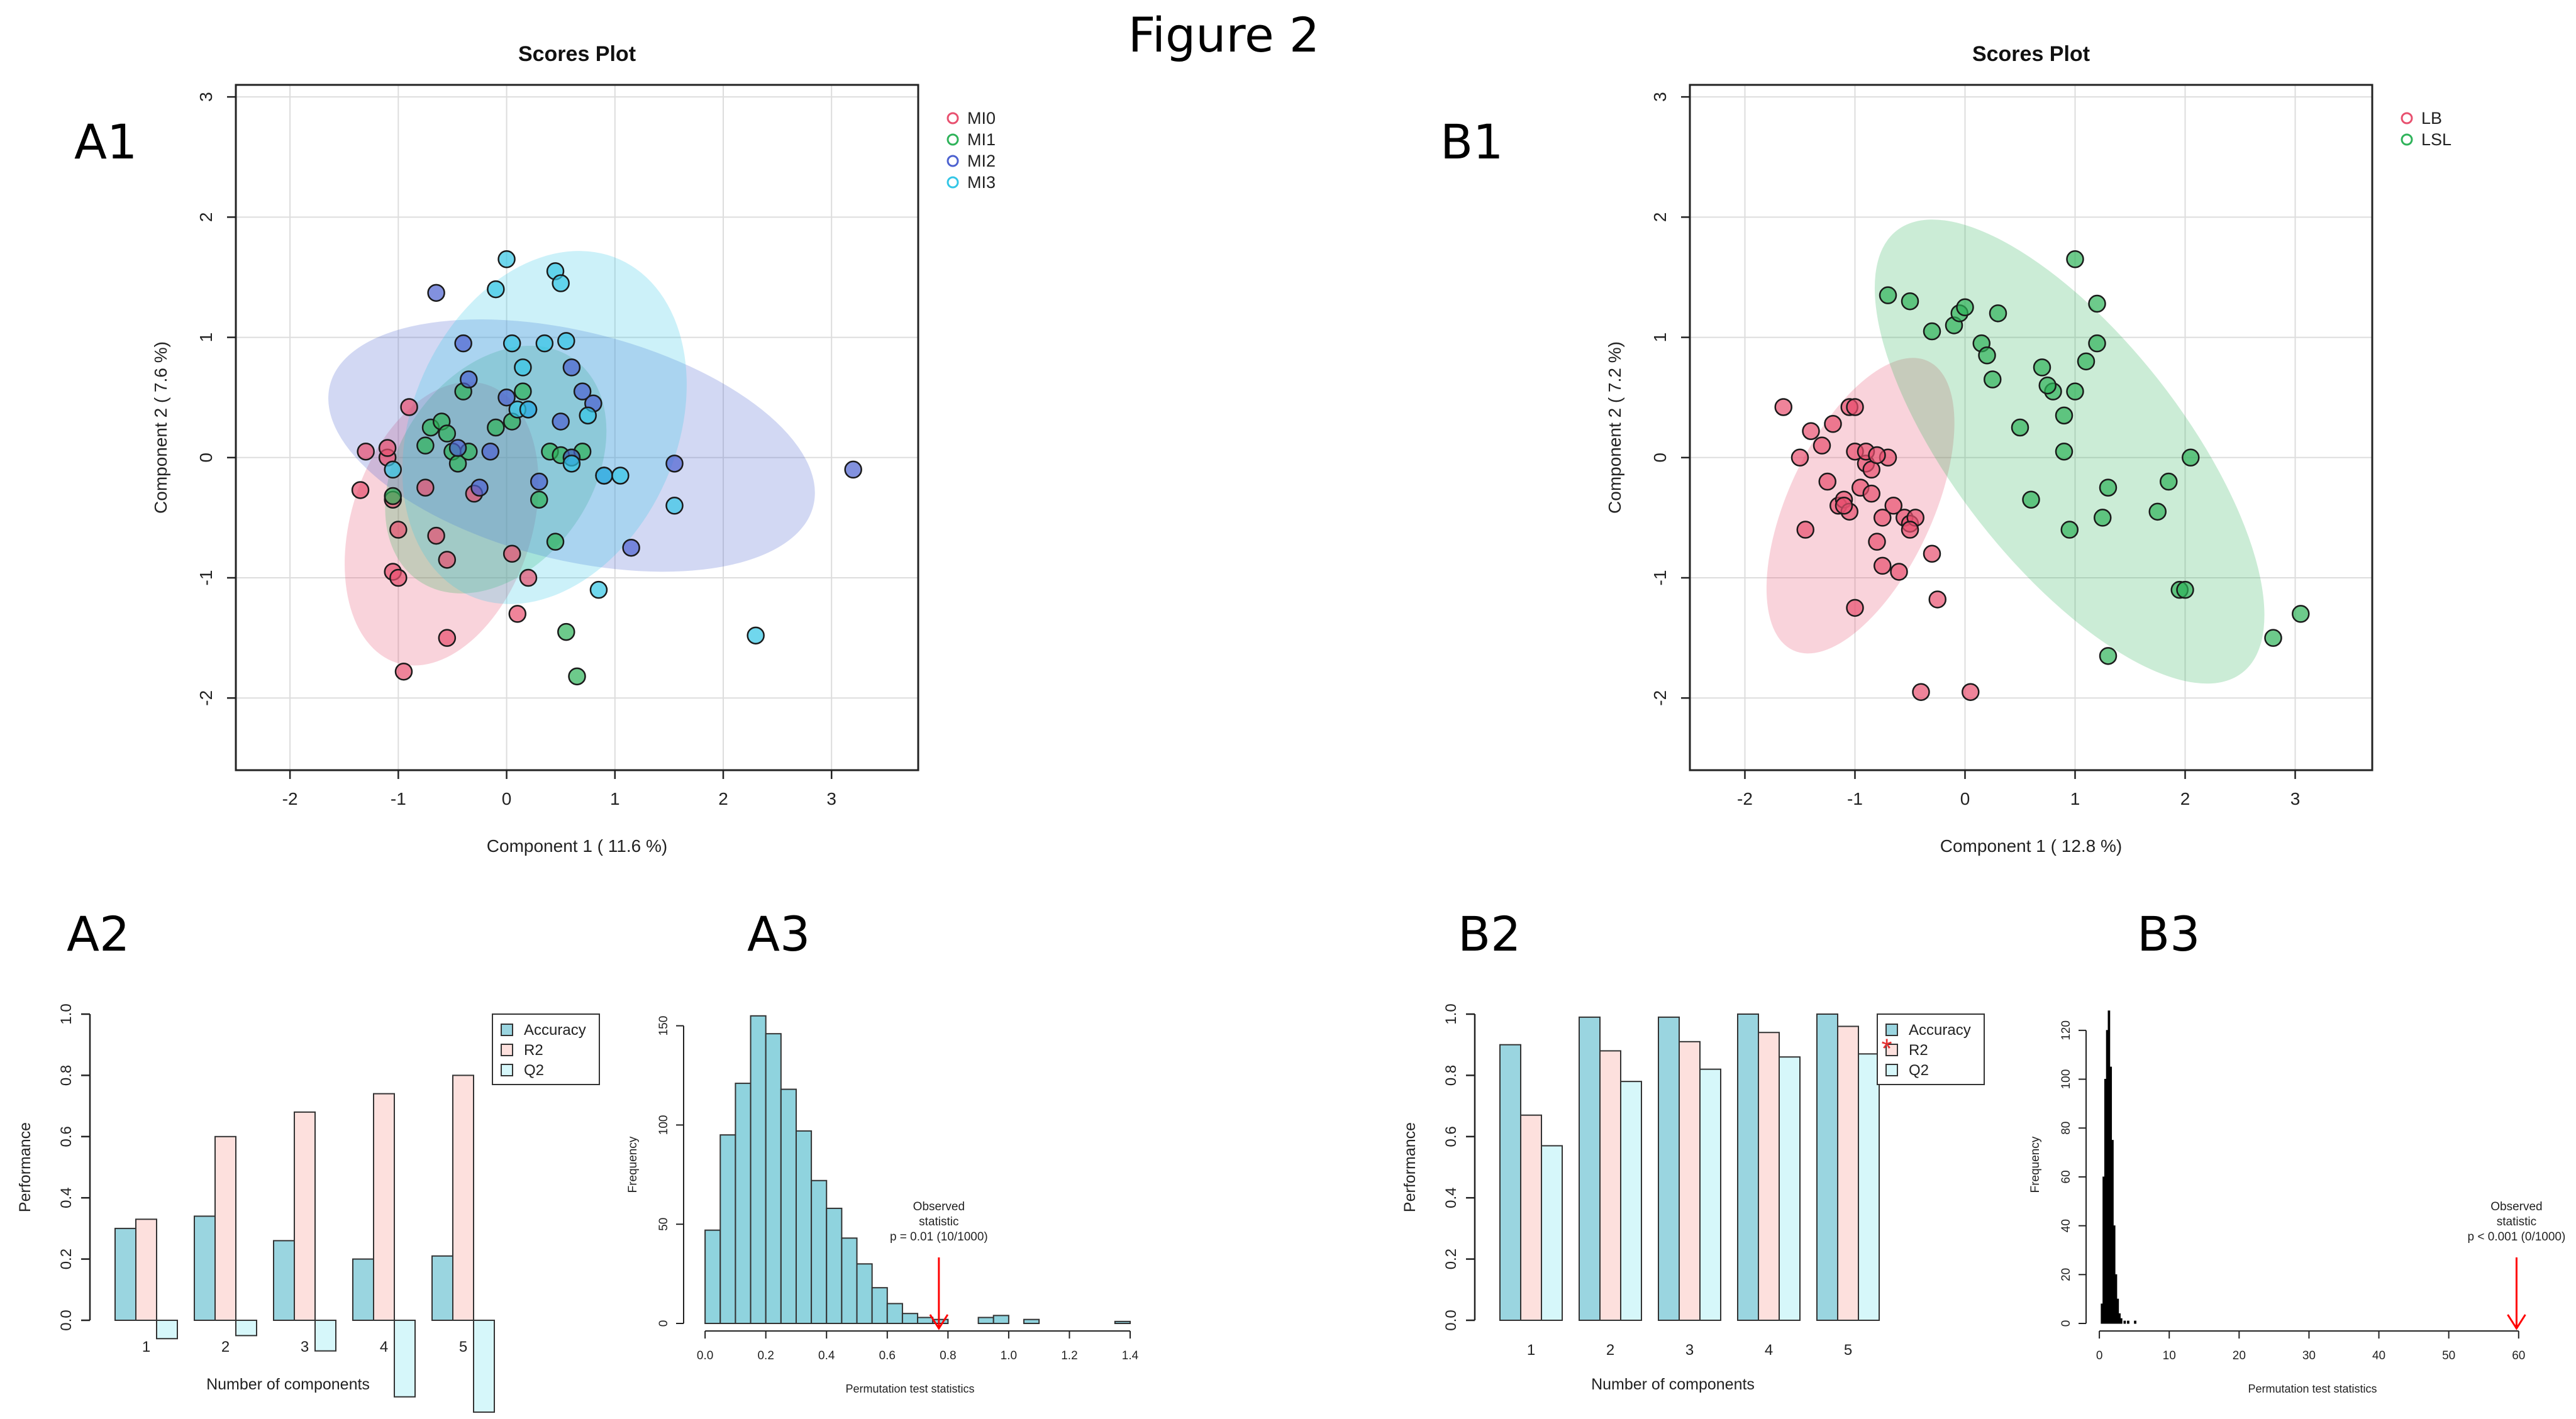 The width and height of the screenshot is (2576, 1419). Describe the element at coordinates (2031, 846) in the screenshot. I see `b1-x-axis-label: Component 1 ( 12.8 %)` at that location.